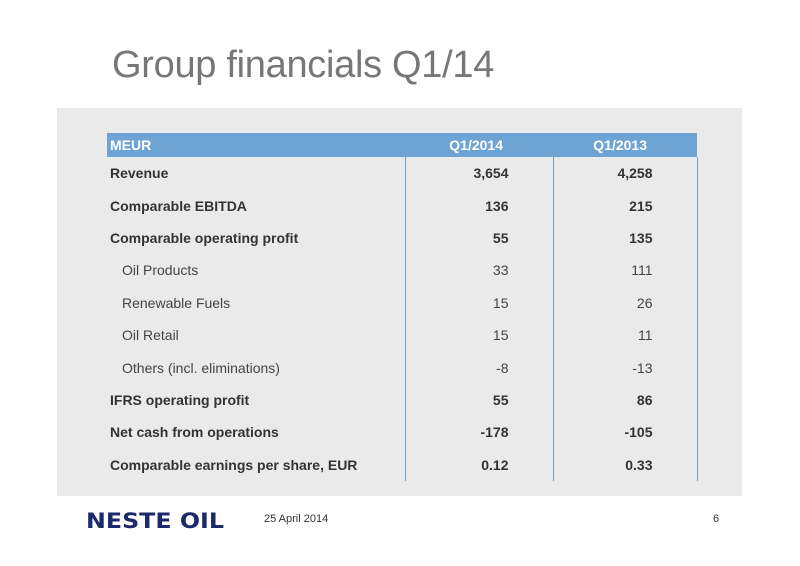 The height and width of the screenshot is (566, 800). I want to click on row-label: Comparable earnings per share, EUR, so click(234, 464).